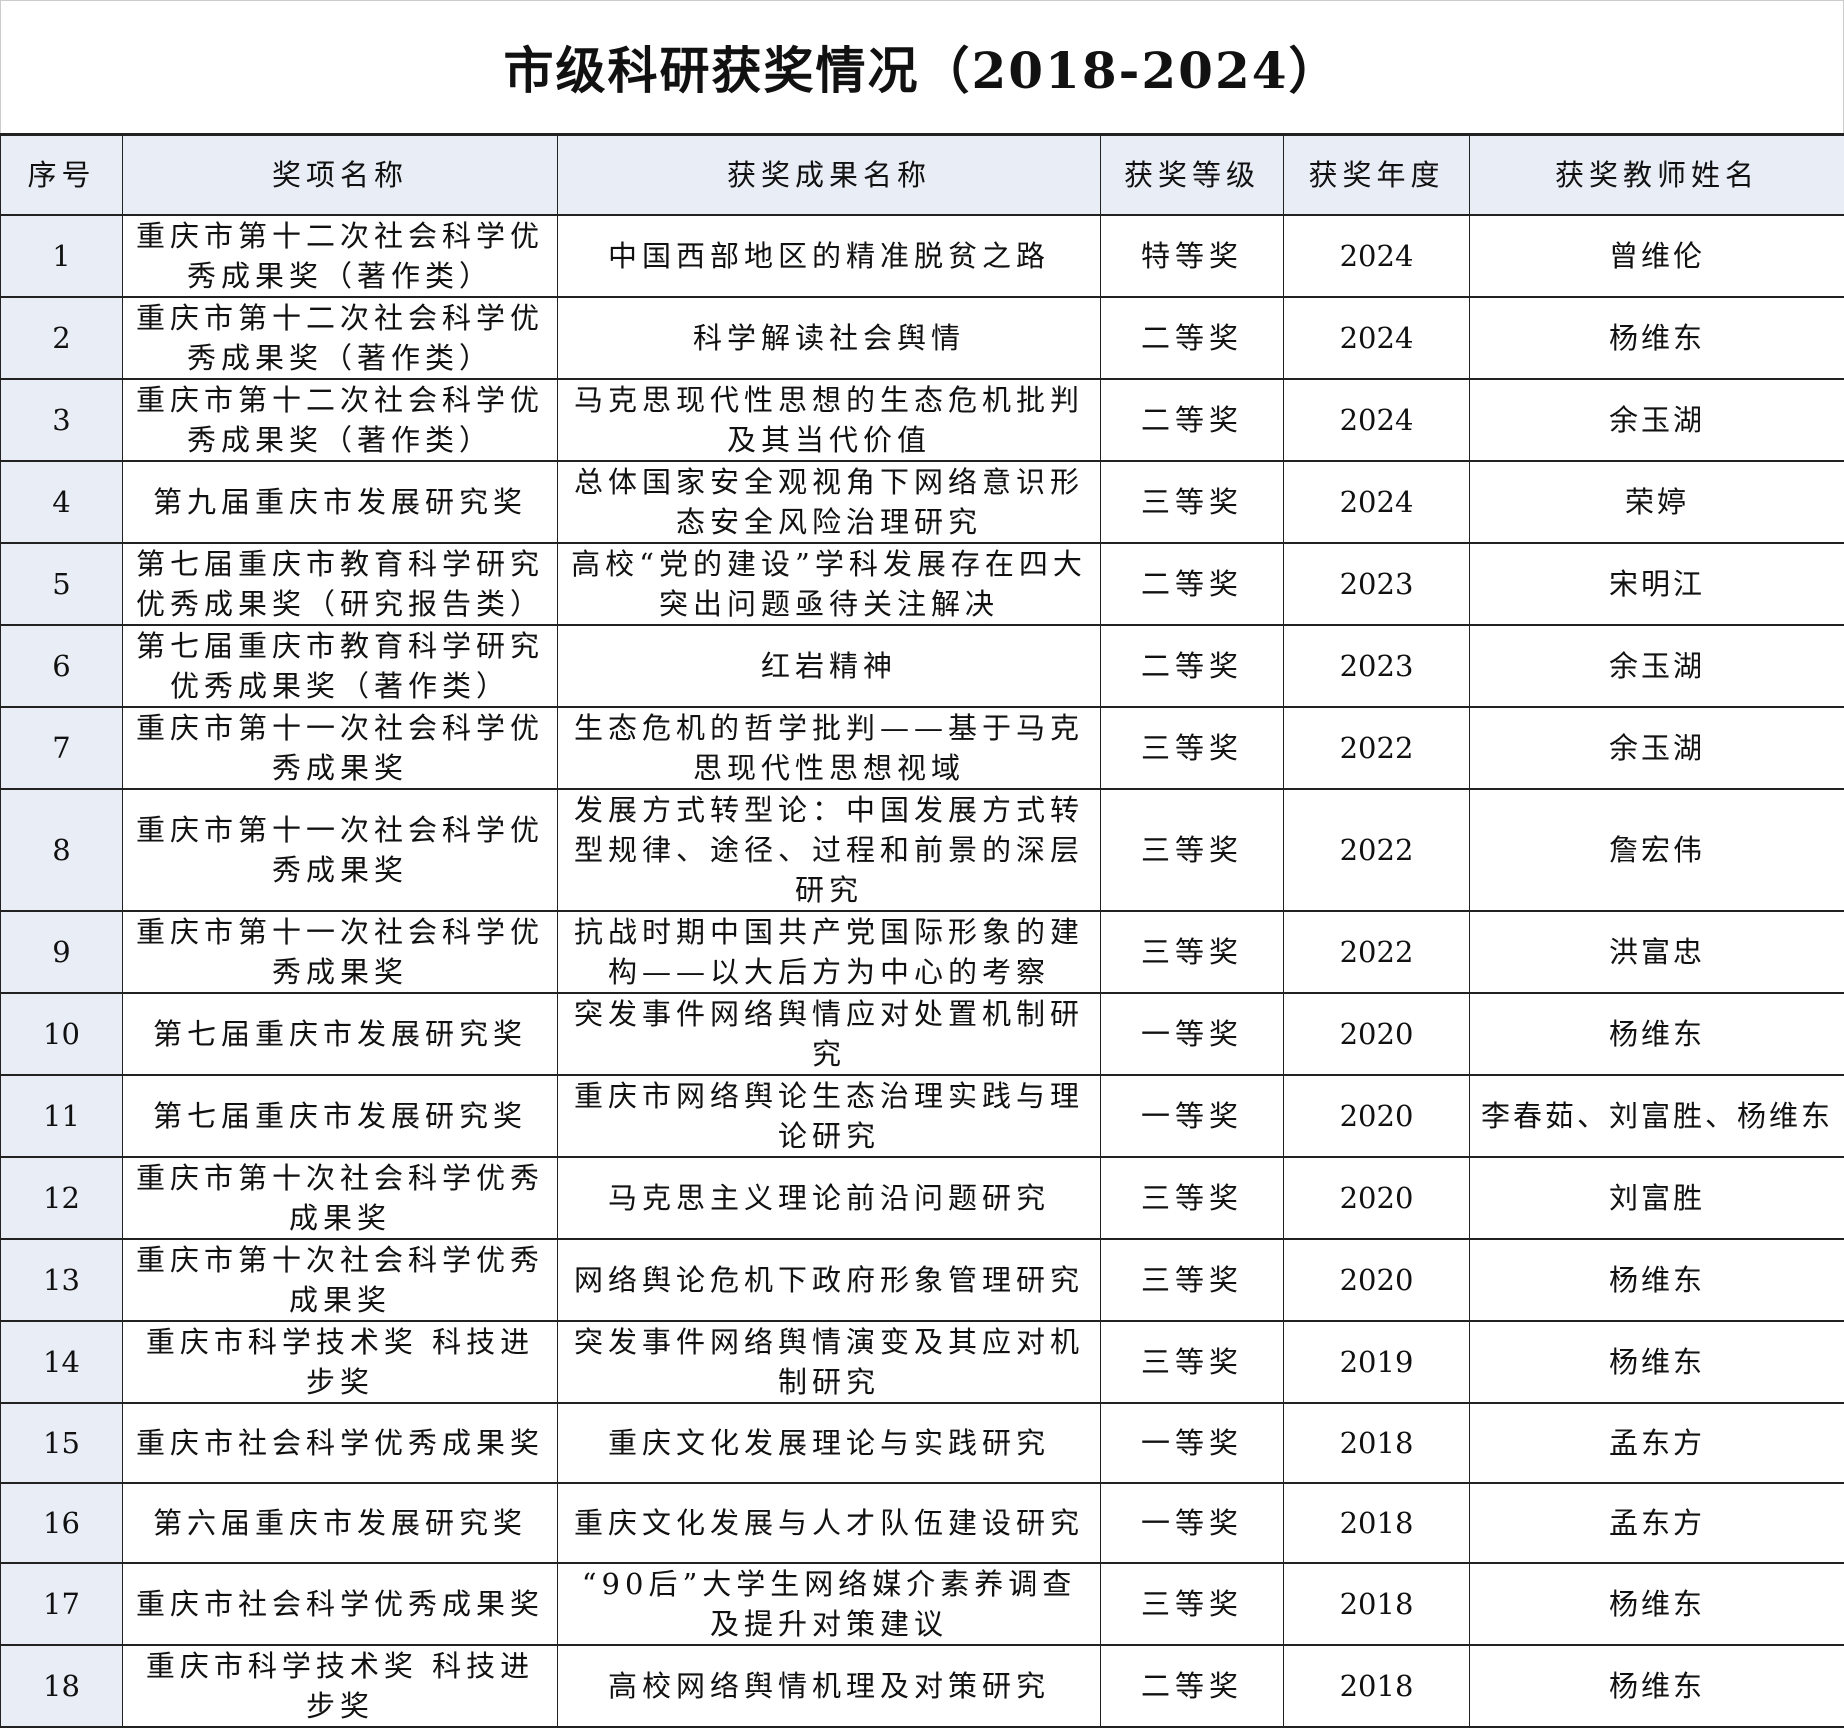  Describe the element at coordinates (829, 1686) in the screenshot. I see `cell-work: 高校网络舆情机理及对策研究` at that location.